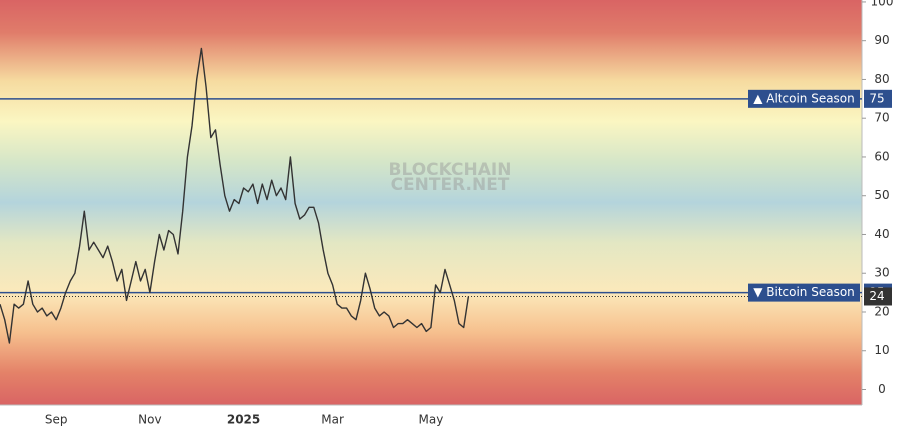 This screenshot has width=900, height=440. What do you see at coordinates (149, 420) in the screenshot?
I see `x-tick-label: Nov` at bounding box center [149, 420].